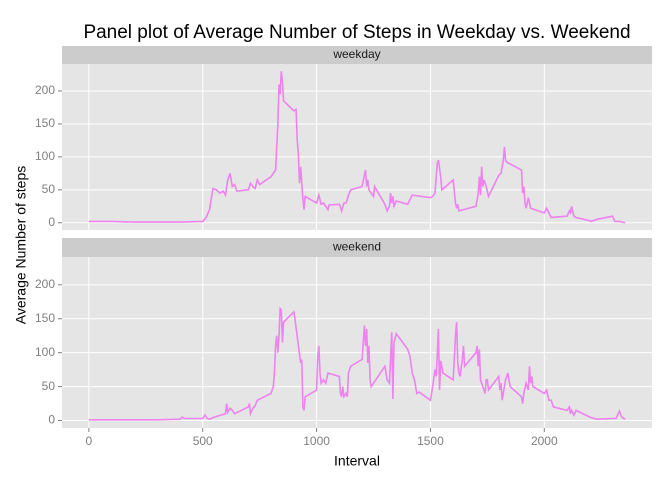 The height and width of the screenshot is (480, 672). I want to click on strip-label: weekend, so click(356, 247).